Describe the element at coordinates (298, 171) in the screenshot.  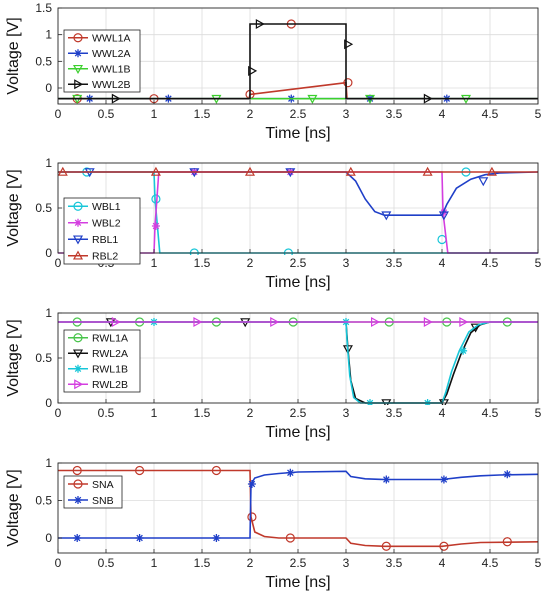
I see `series-rbl2` at that location.